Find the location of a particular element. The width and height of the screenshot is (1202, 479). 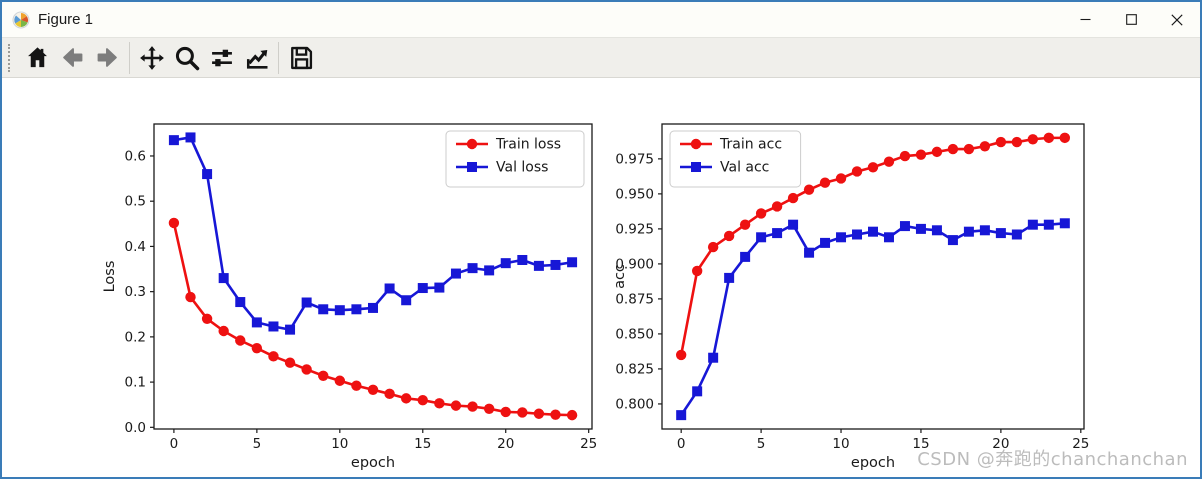

legend-label: Train acc is located at coordinates (750, 145).